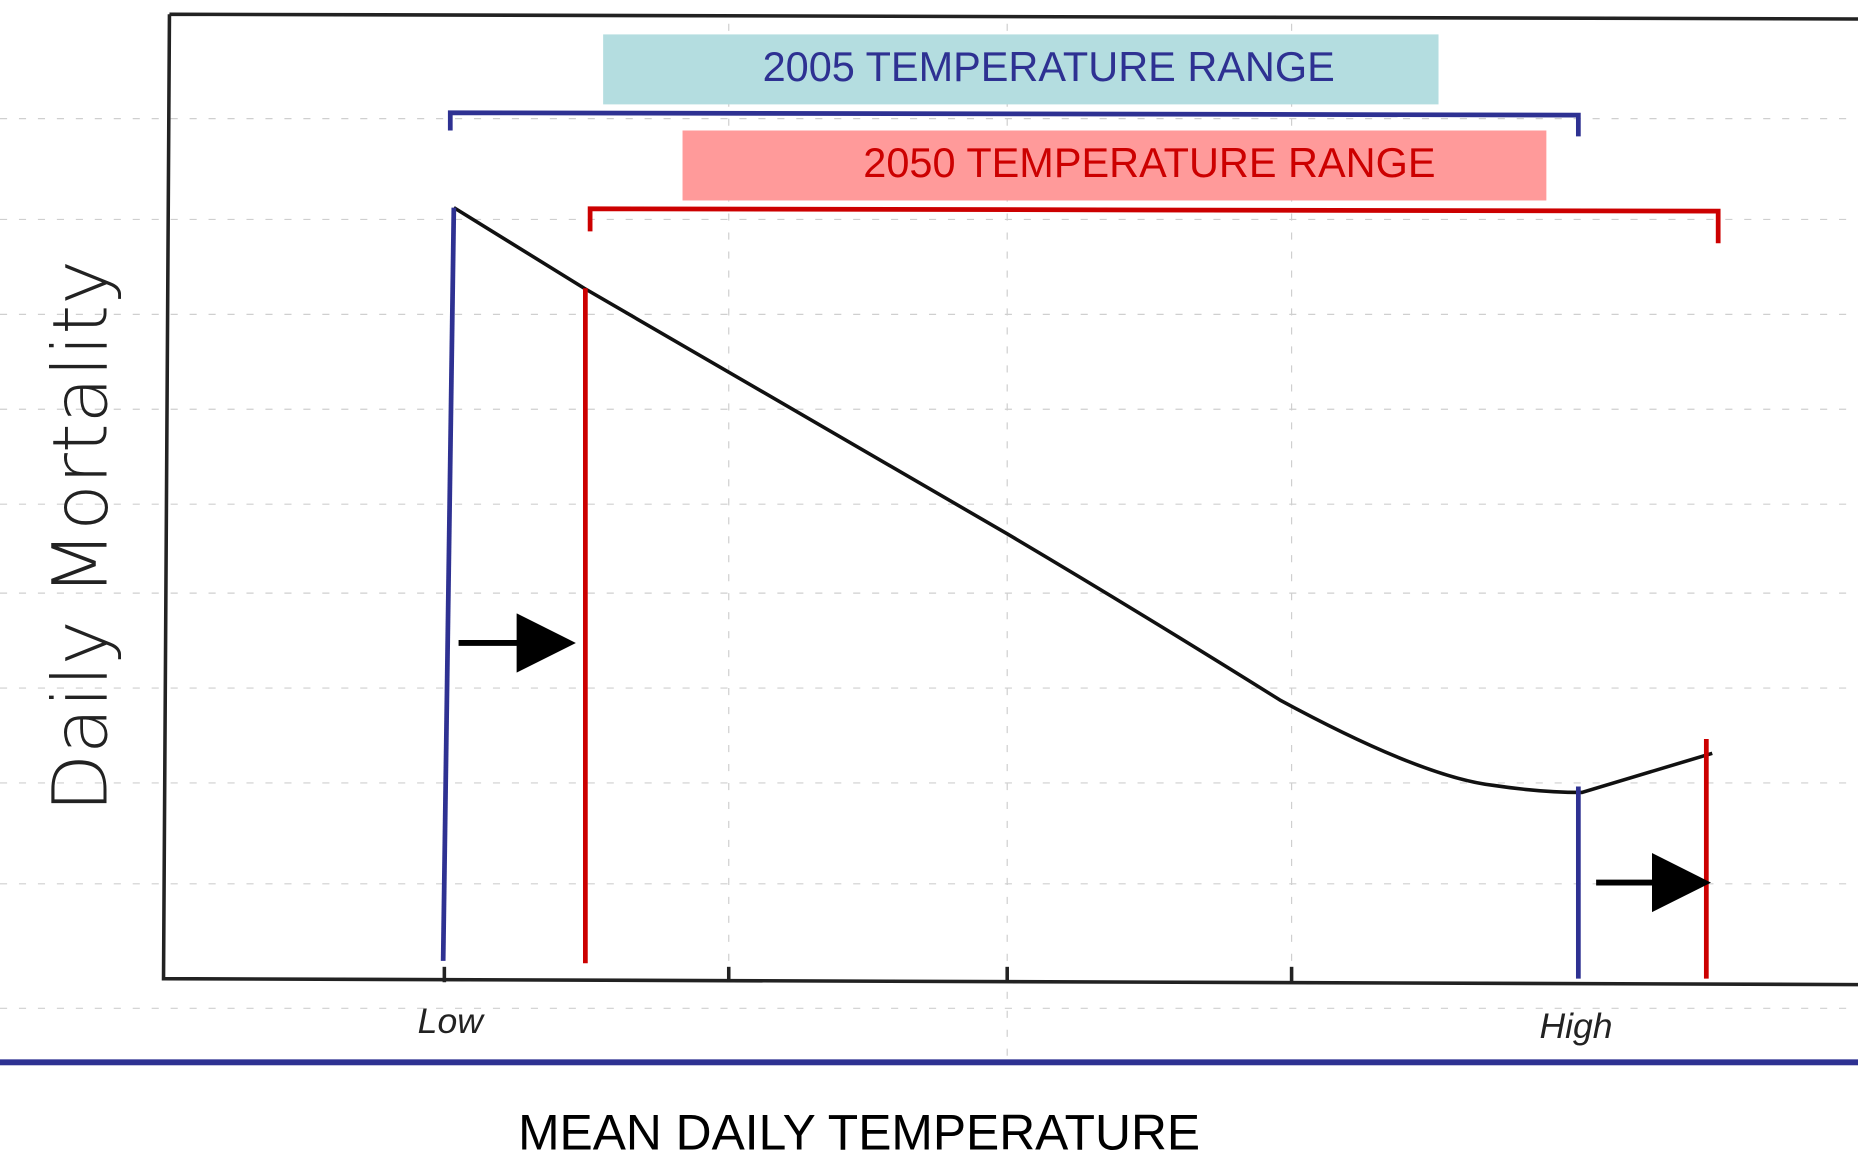 The image size is (1858, 1159). I want to click on divider, so click(929, 1062).